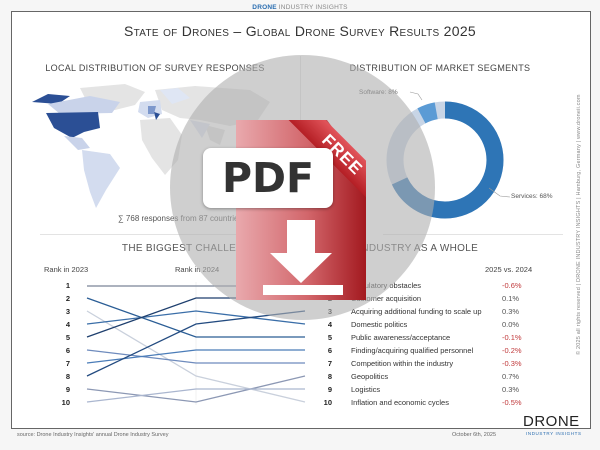  What do you see at coordinates (511, 324) in the screenshot?
I see `change-value: 0.0%` at bounding box center [511, 324].